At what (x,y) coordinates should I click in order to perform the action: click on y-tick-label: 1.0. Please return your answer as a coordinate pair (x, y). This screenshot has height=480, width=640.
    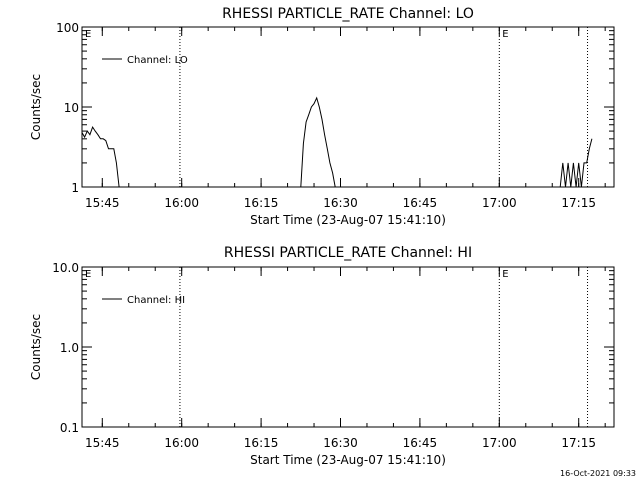
    Looking at the image, I should click on (69, 348).